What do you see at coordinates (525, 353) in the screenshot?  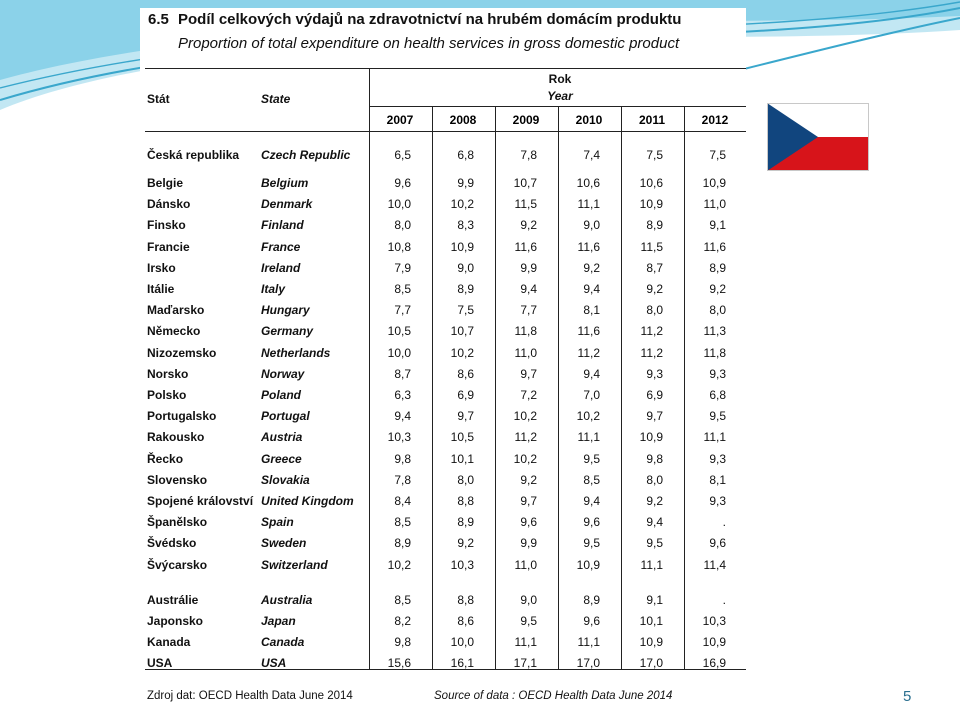 I see `value-cell: 11,0` at bounding box center [525, 353].